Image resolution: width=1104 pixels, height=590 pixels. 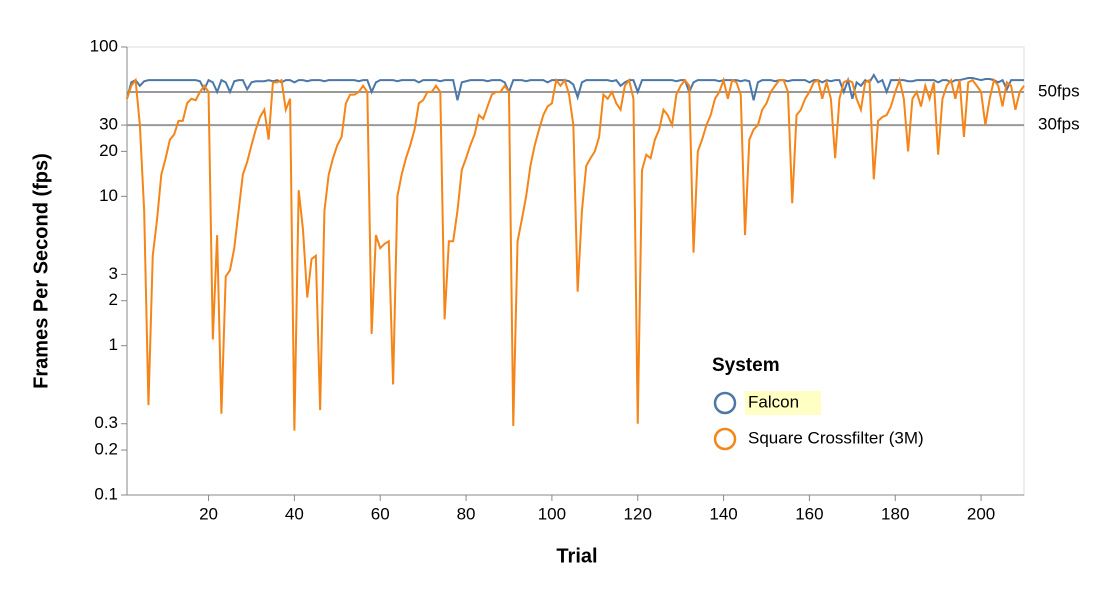 I want to click on series-line, so click(x=575, y=86).